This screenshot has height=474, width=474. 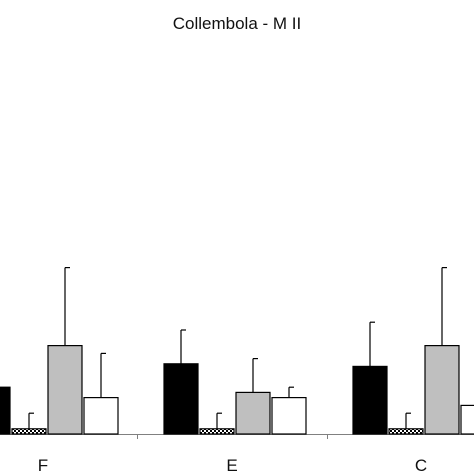 I want to click on category-label-E: E, so click(x=231, y=465).